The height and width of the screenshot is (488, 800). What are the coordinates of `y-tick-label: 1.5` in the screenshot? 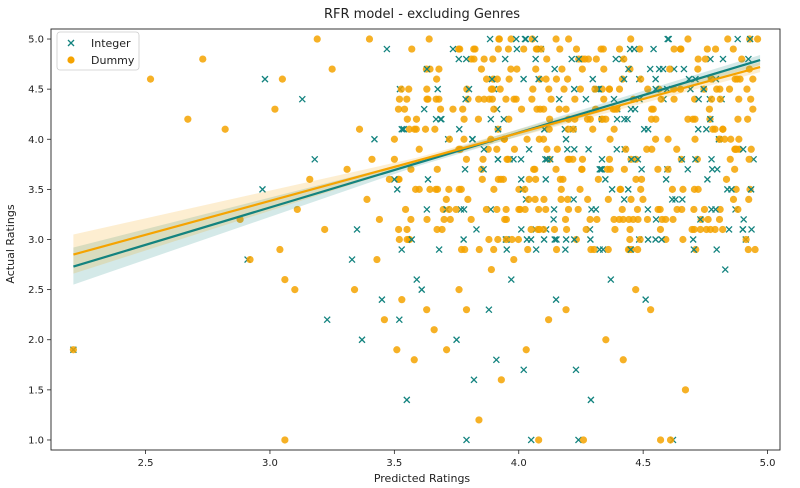 It's located at (36, 390).